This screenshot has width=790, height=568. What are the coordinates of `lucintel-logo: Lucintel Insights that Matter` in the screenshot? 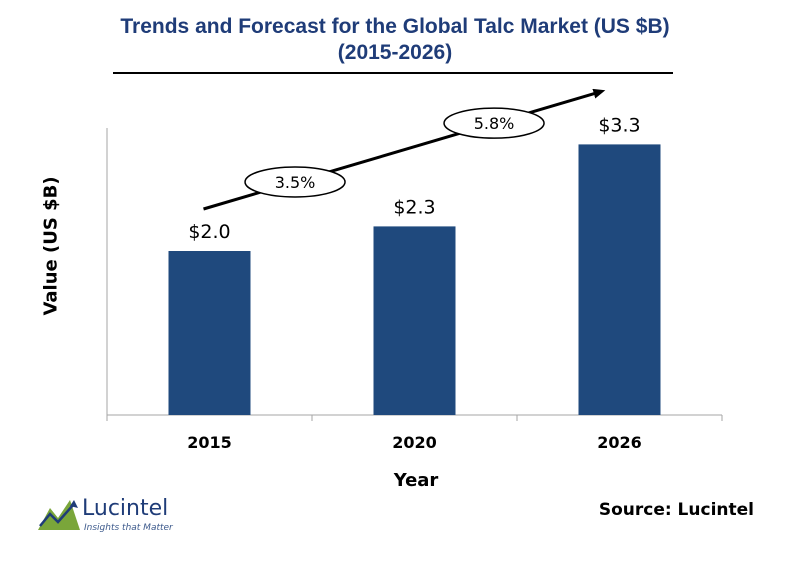 It's located at (121, 516).